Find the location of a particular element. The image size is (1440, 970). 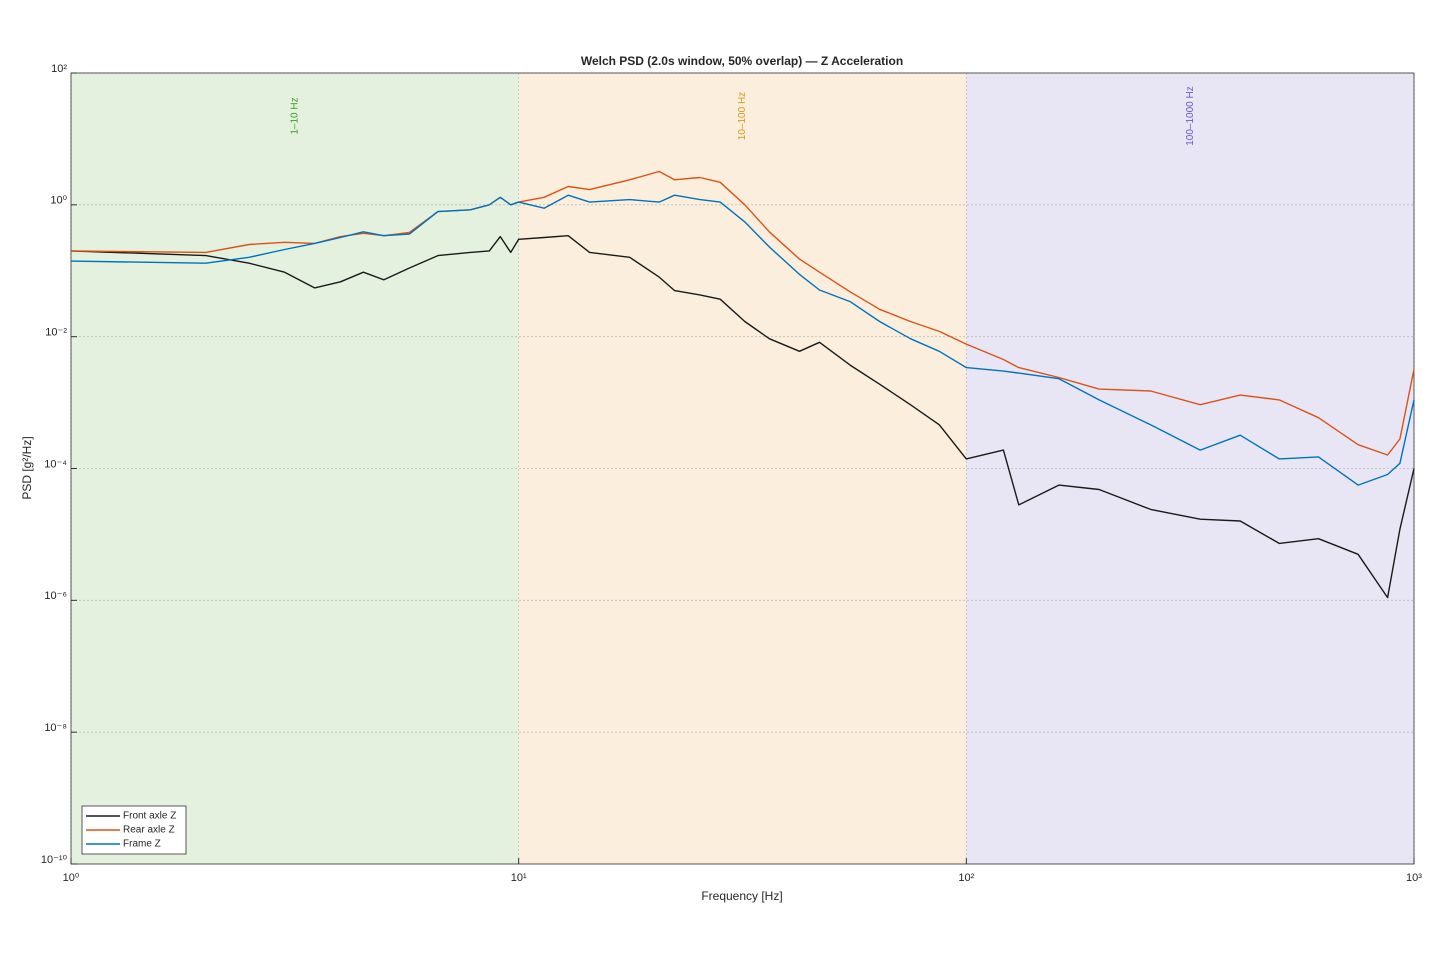

y-tick-label: 10² is located at coordinates (59, 69).